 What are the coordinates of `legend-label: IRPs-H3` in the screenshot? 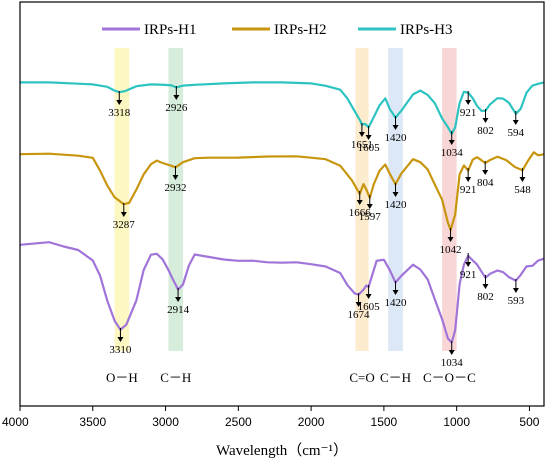 It's located at (426, 30).